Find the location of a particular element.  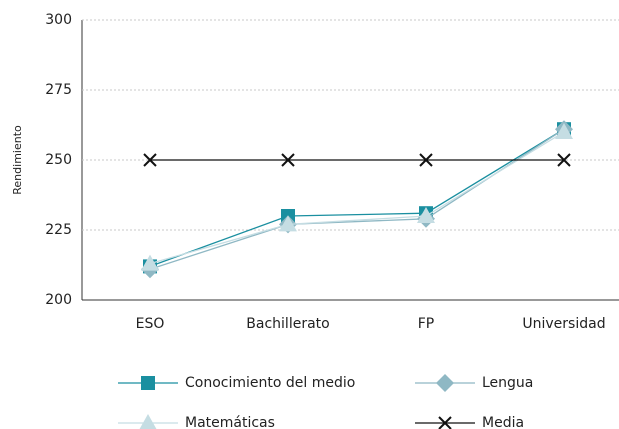

y-axis-label: Rendimiento is located at coordinates (17, 160).